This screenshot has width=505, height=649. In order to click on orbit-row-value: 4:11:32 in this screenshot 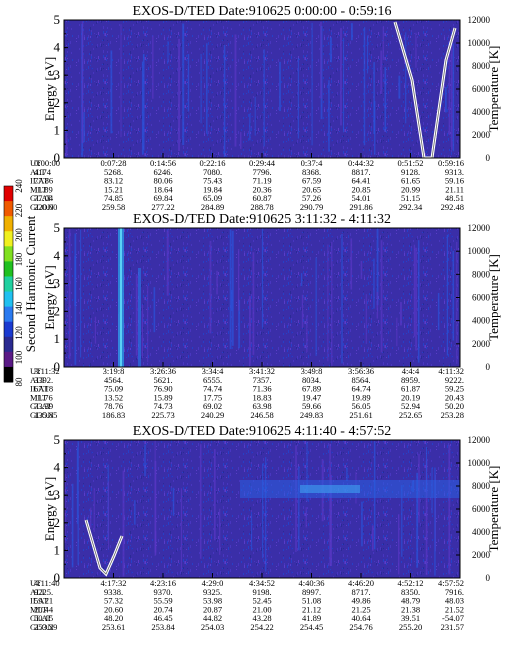, I will do `click(451, 371)`.